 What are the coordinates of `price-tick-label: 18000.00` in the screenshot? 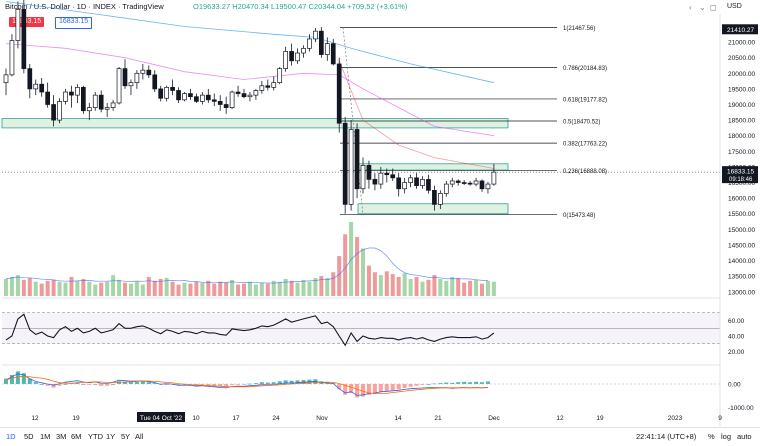 It's located at (741, 136).